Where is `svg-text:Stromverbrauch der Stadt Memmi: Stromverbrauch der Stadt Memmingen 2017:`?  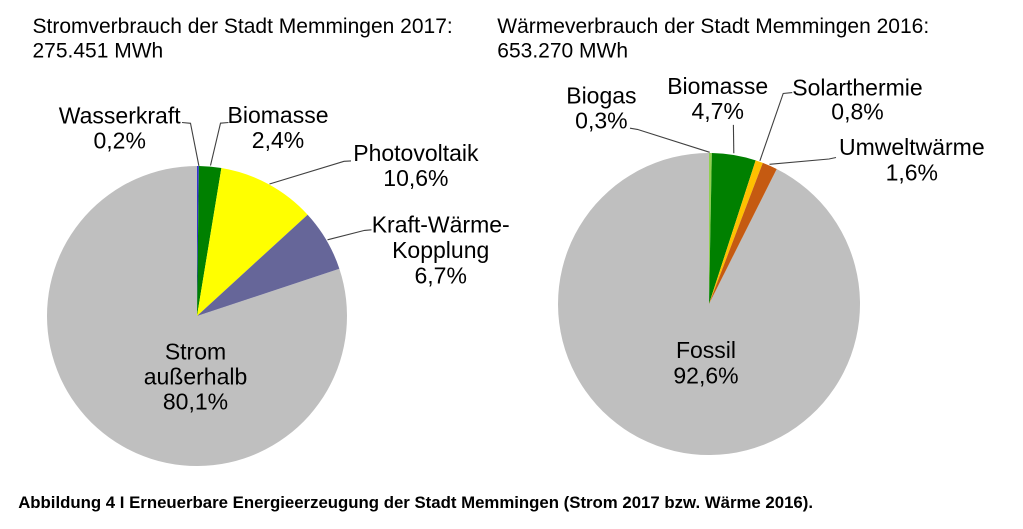
svg-text:Stromverbrauch der Stadt Memmi: Stromverbrauch der Stadt Memmingen 2017: is located at coordinates (243, 26).